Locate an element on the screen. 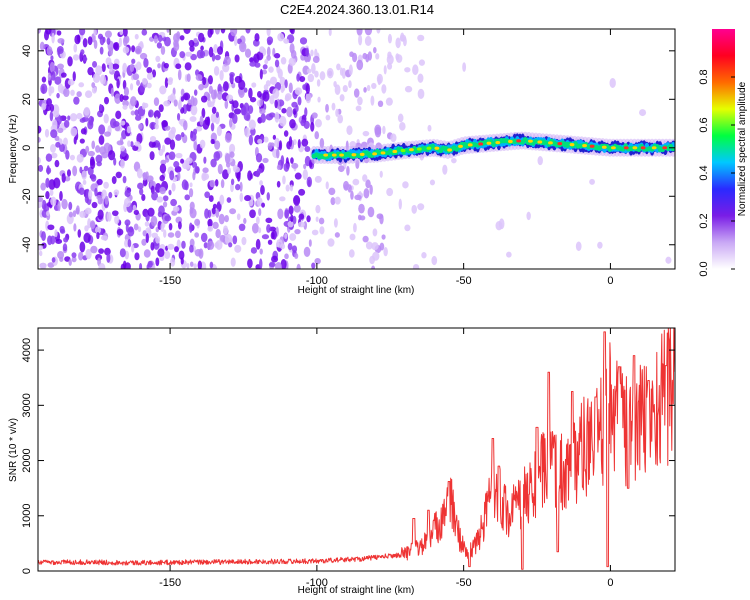  colorbar-ticks: 0.0 0.2 0.4 0.6 0.8 is located at coordinates (716, 173).